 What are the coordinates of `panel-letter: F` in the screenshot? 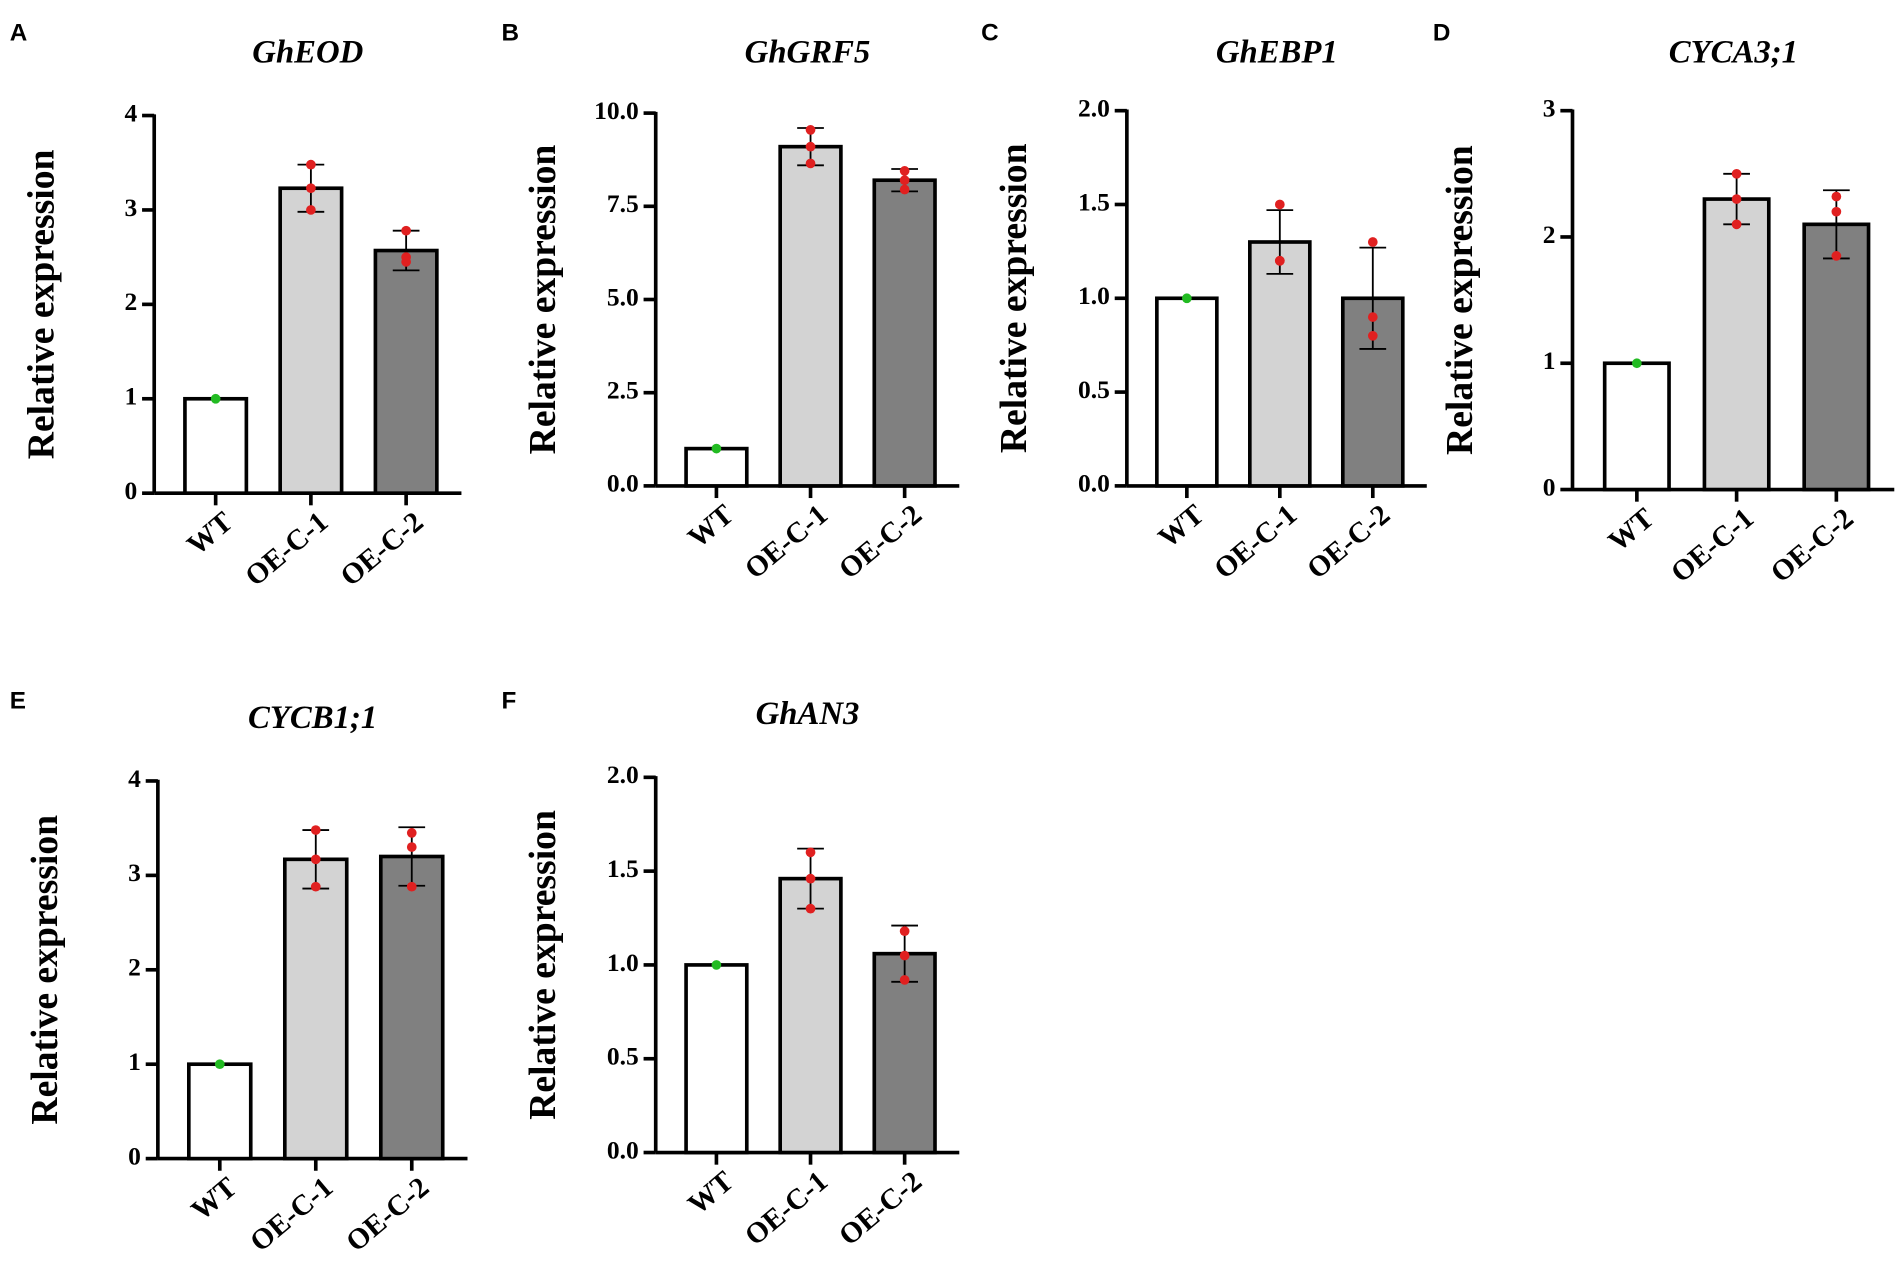 It's located at (509, 700).